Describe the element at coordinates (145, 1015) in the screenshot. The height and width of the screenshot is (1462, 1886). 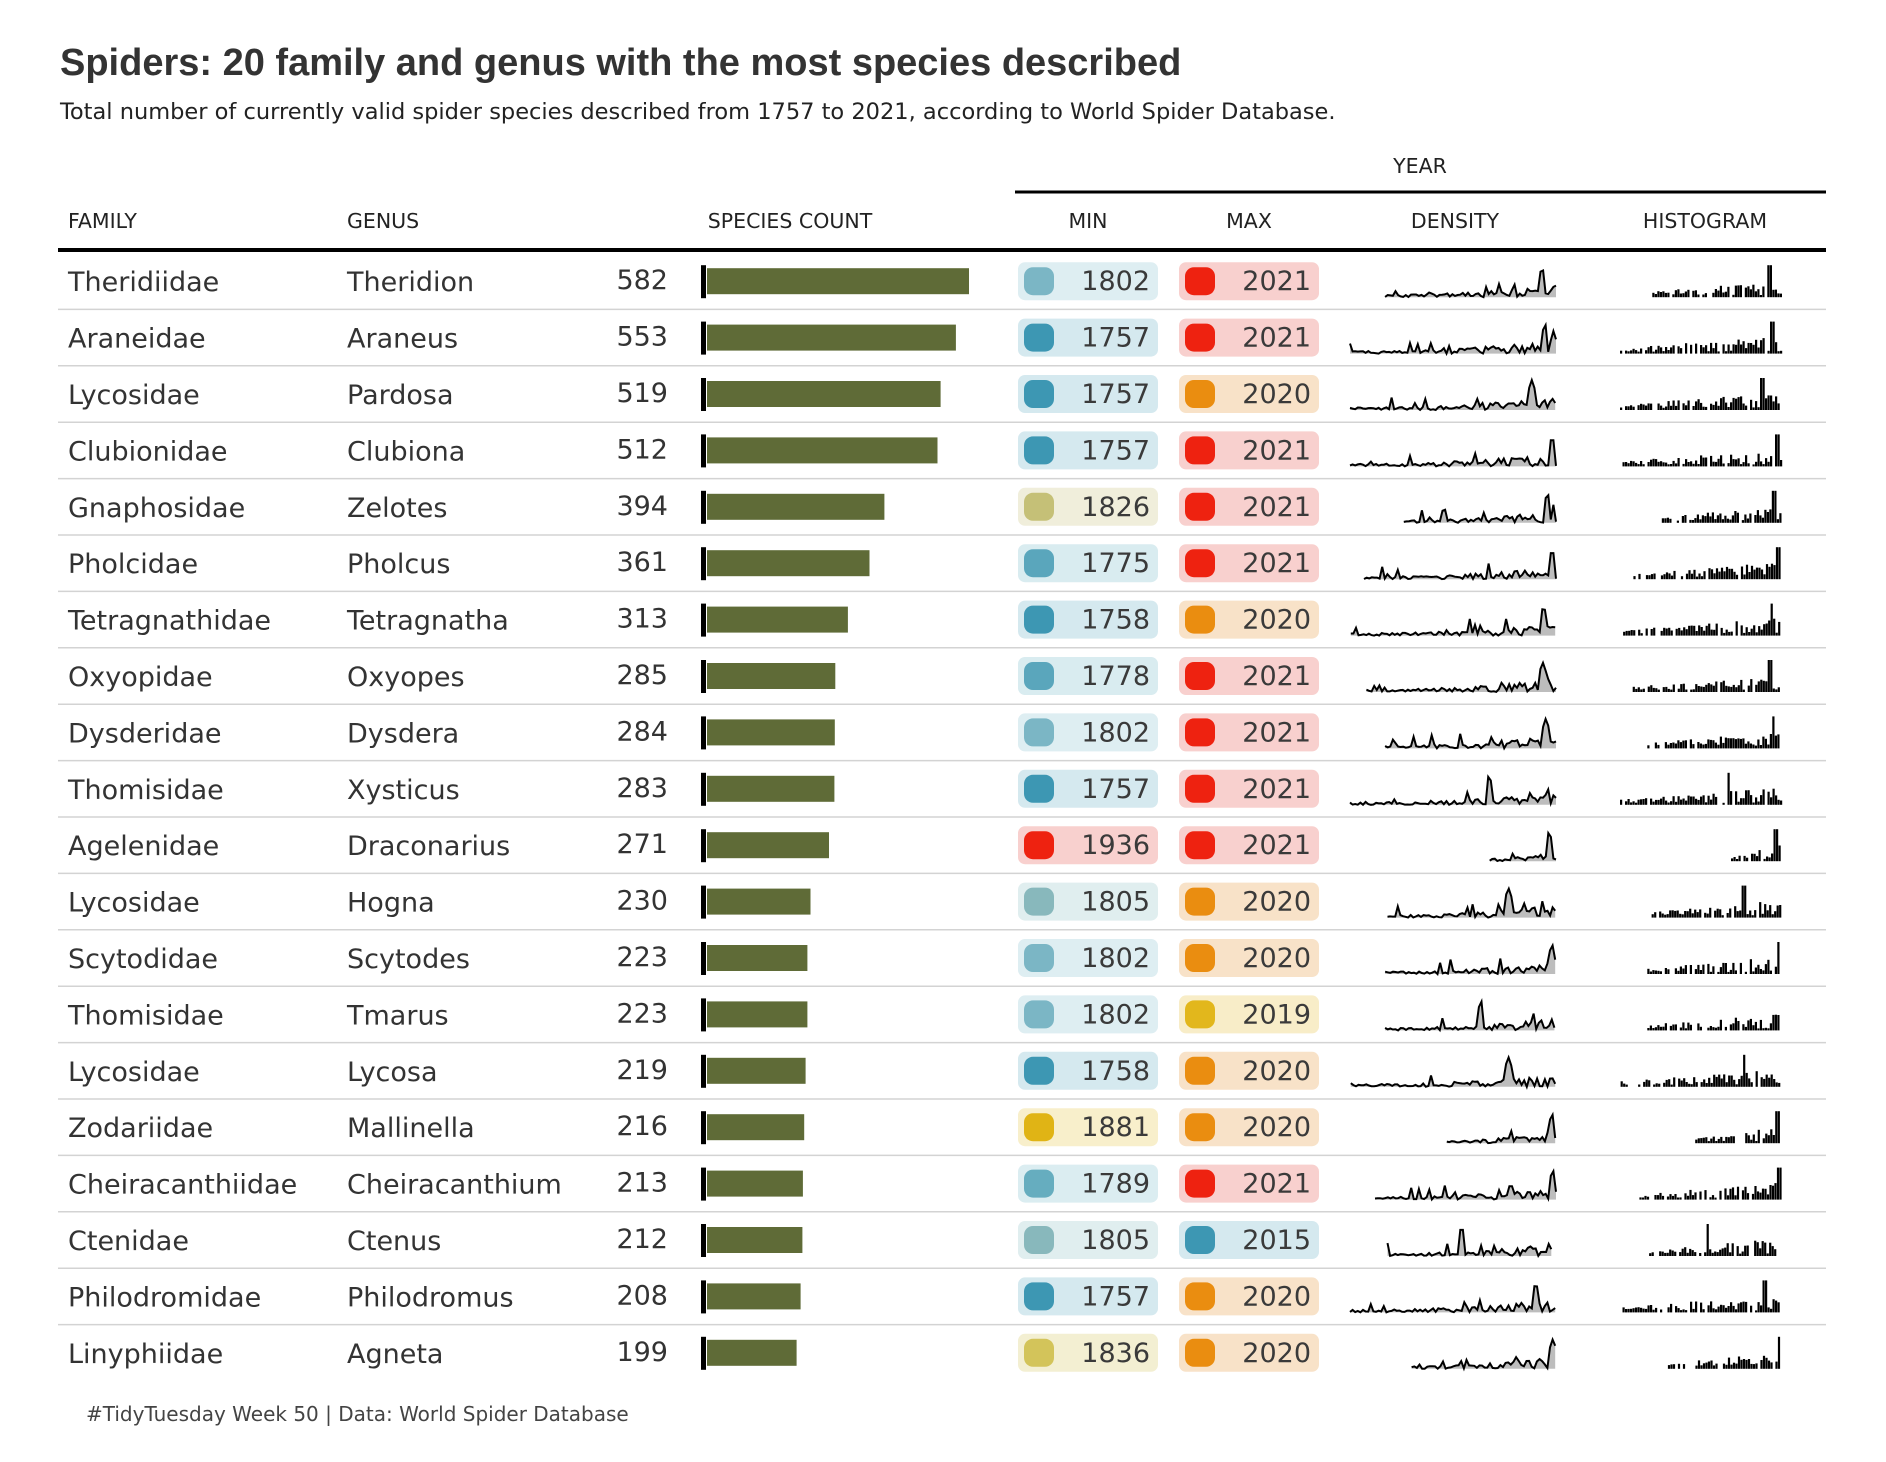
I see `family-cell: Thomisidae` at that location.